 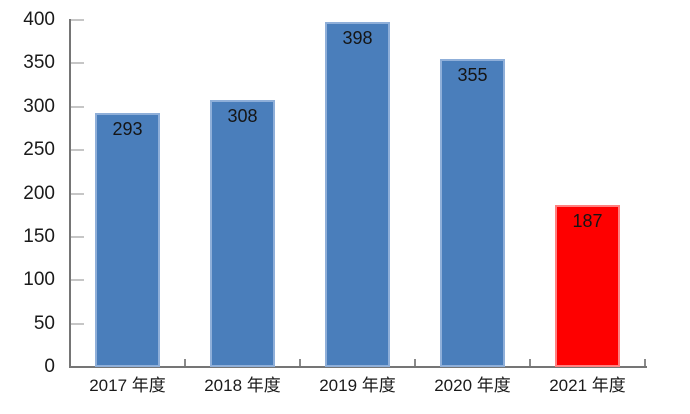 What do you see at coordinates (70, 193) in the screenshot?
I see `y-axis-line` at bounding box center [70, 193].